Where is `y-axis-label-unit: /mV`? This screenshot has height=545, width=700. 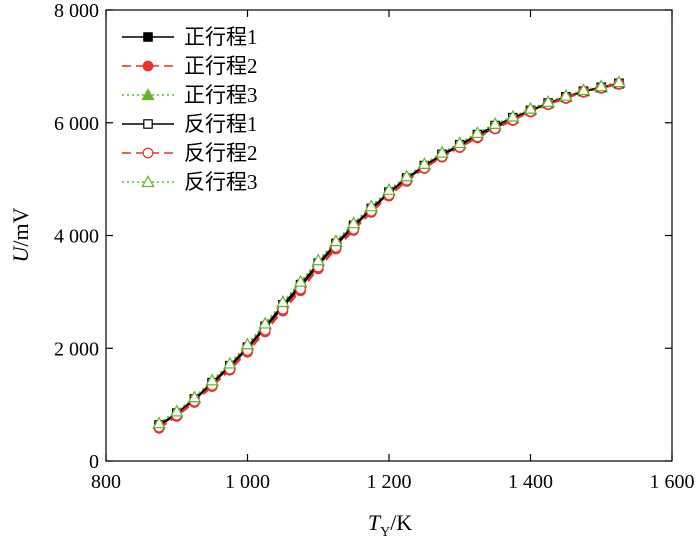 y-axis-label-unit: /mV is located at coordinates (20, 226).